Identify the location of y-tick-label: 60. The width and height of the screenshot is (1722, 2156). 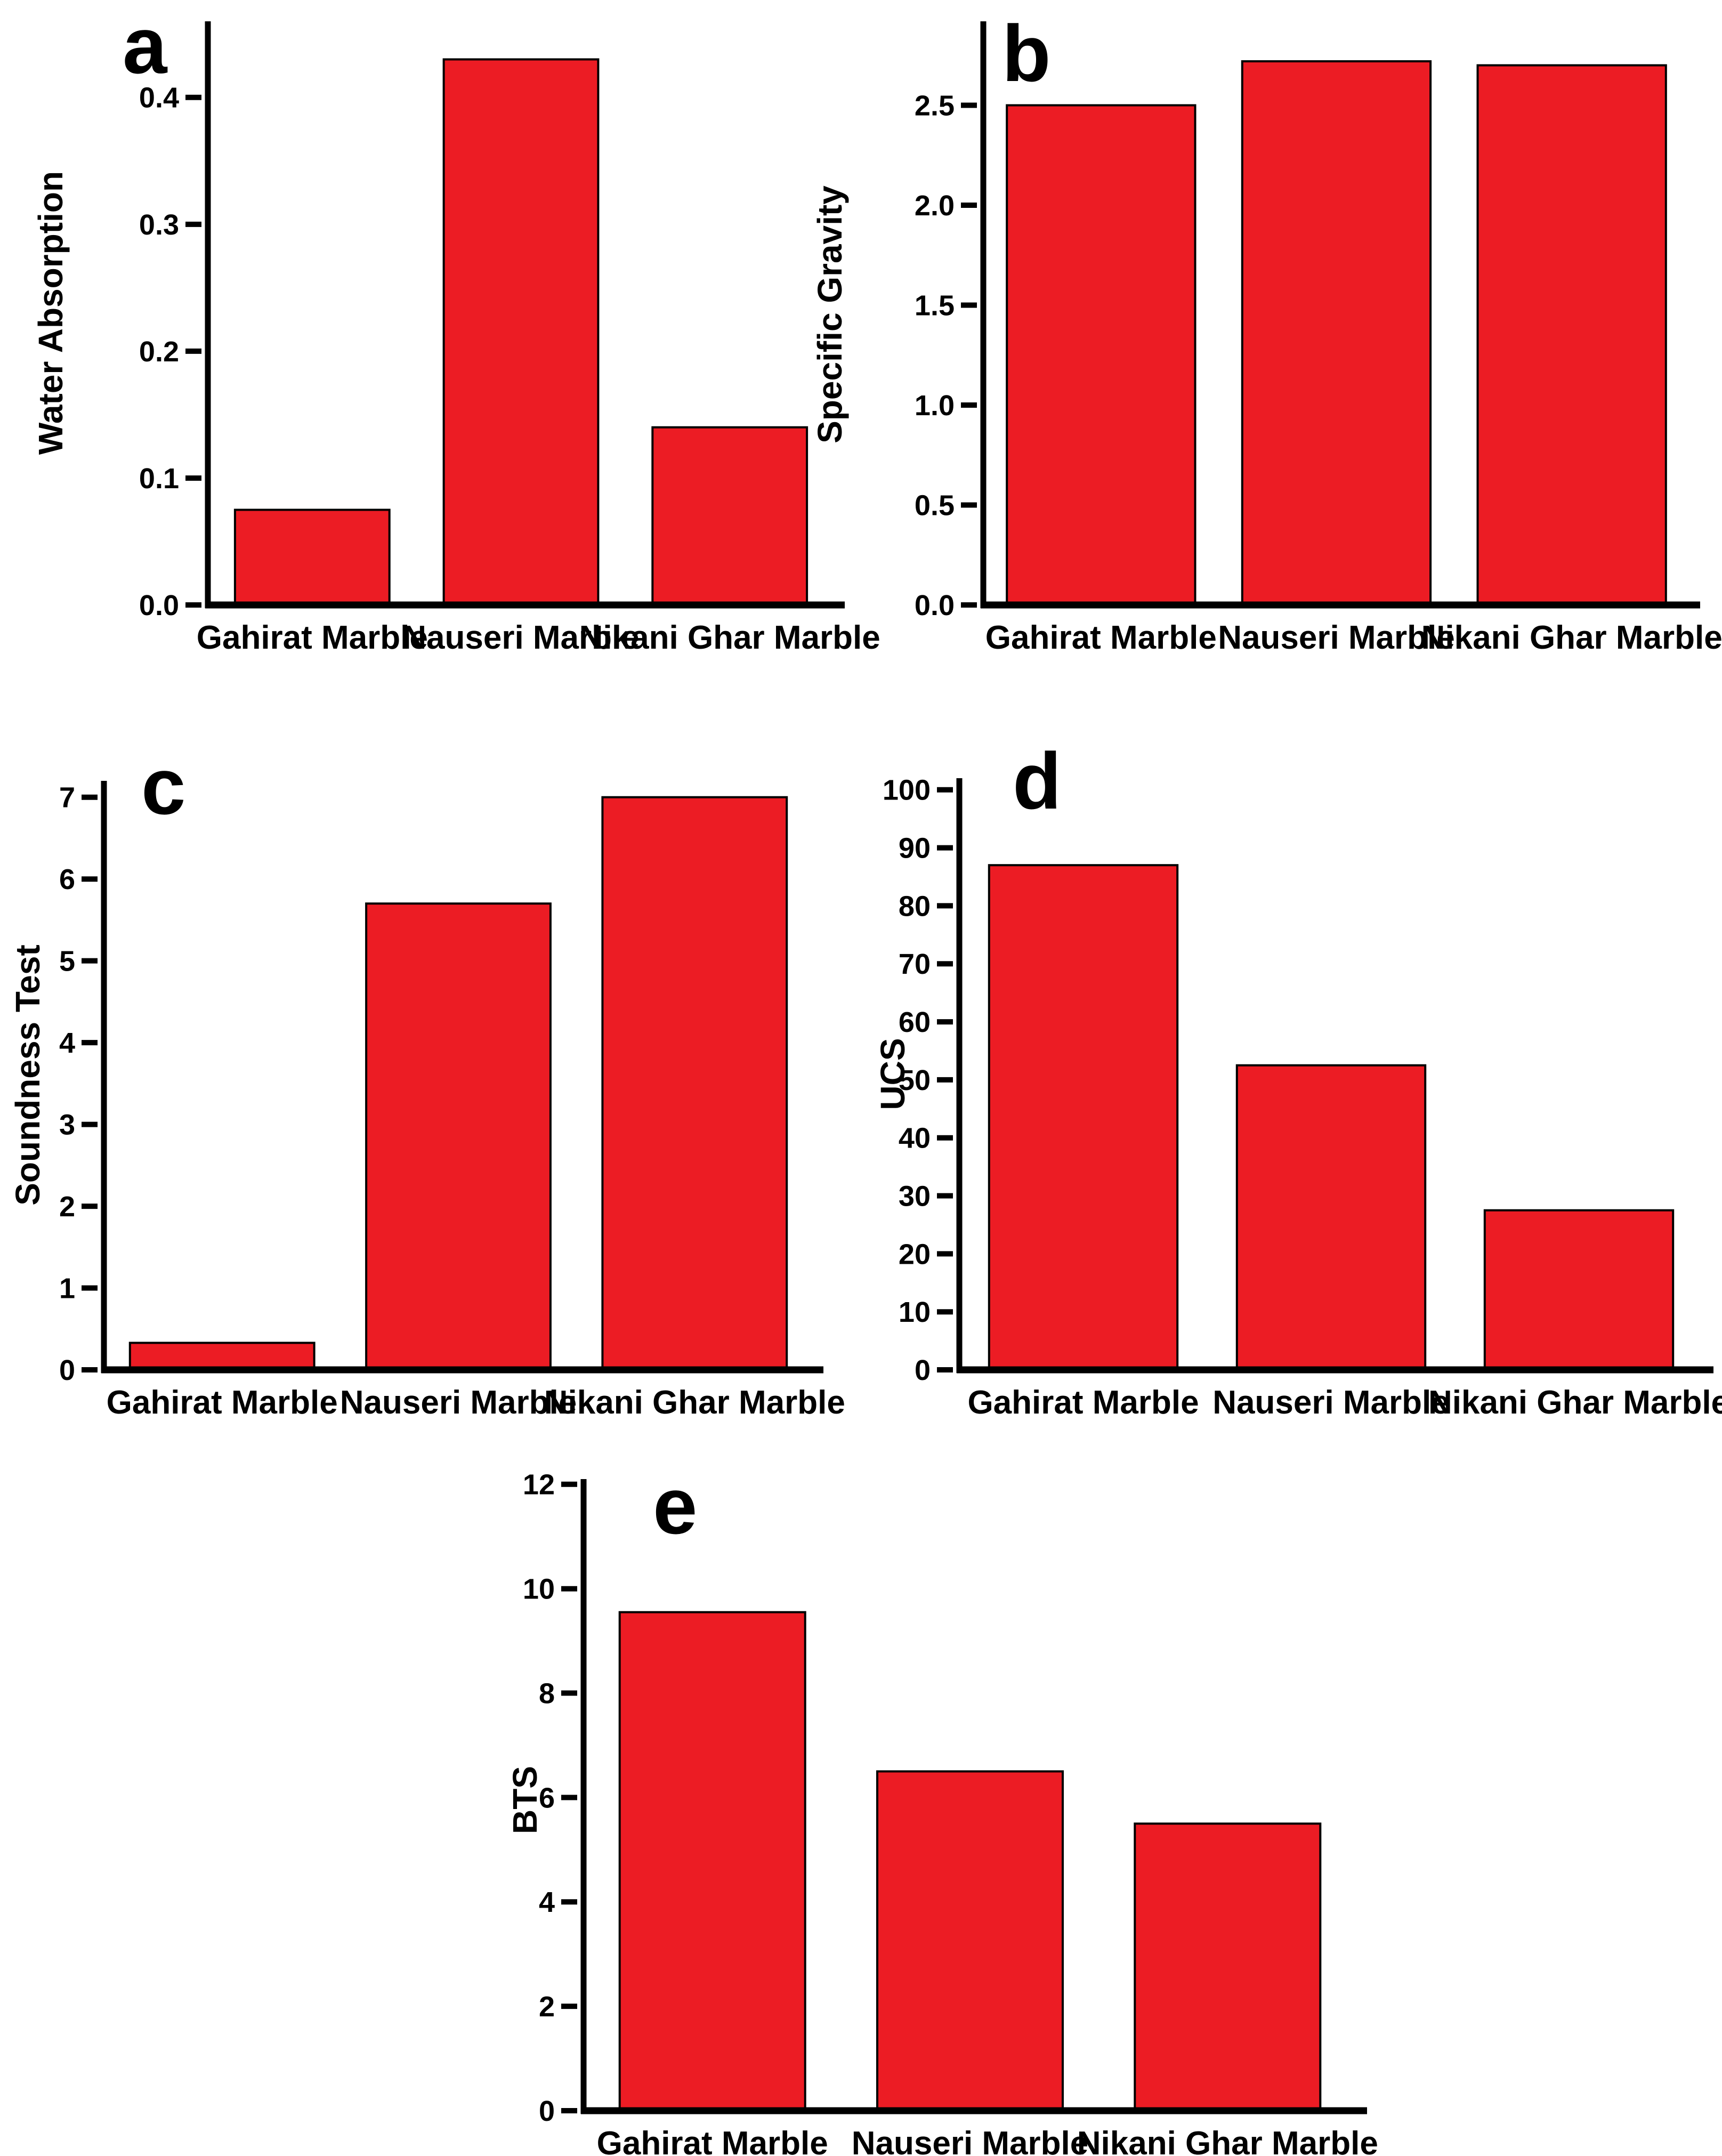
(915, 1022).